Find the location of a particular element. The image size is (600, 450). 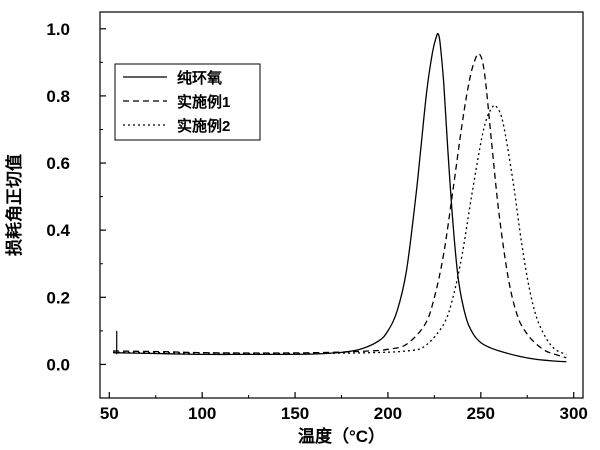

x-tick-label: 250 is located at coordinates (481, 413).